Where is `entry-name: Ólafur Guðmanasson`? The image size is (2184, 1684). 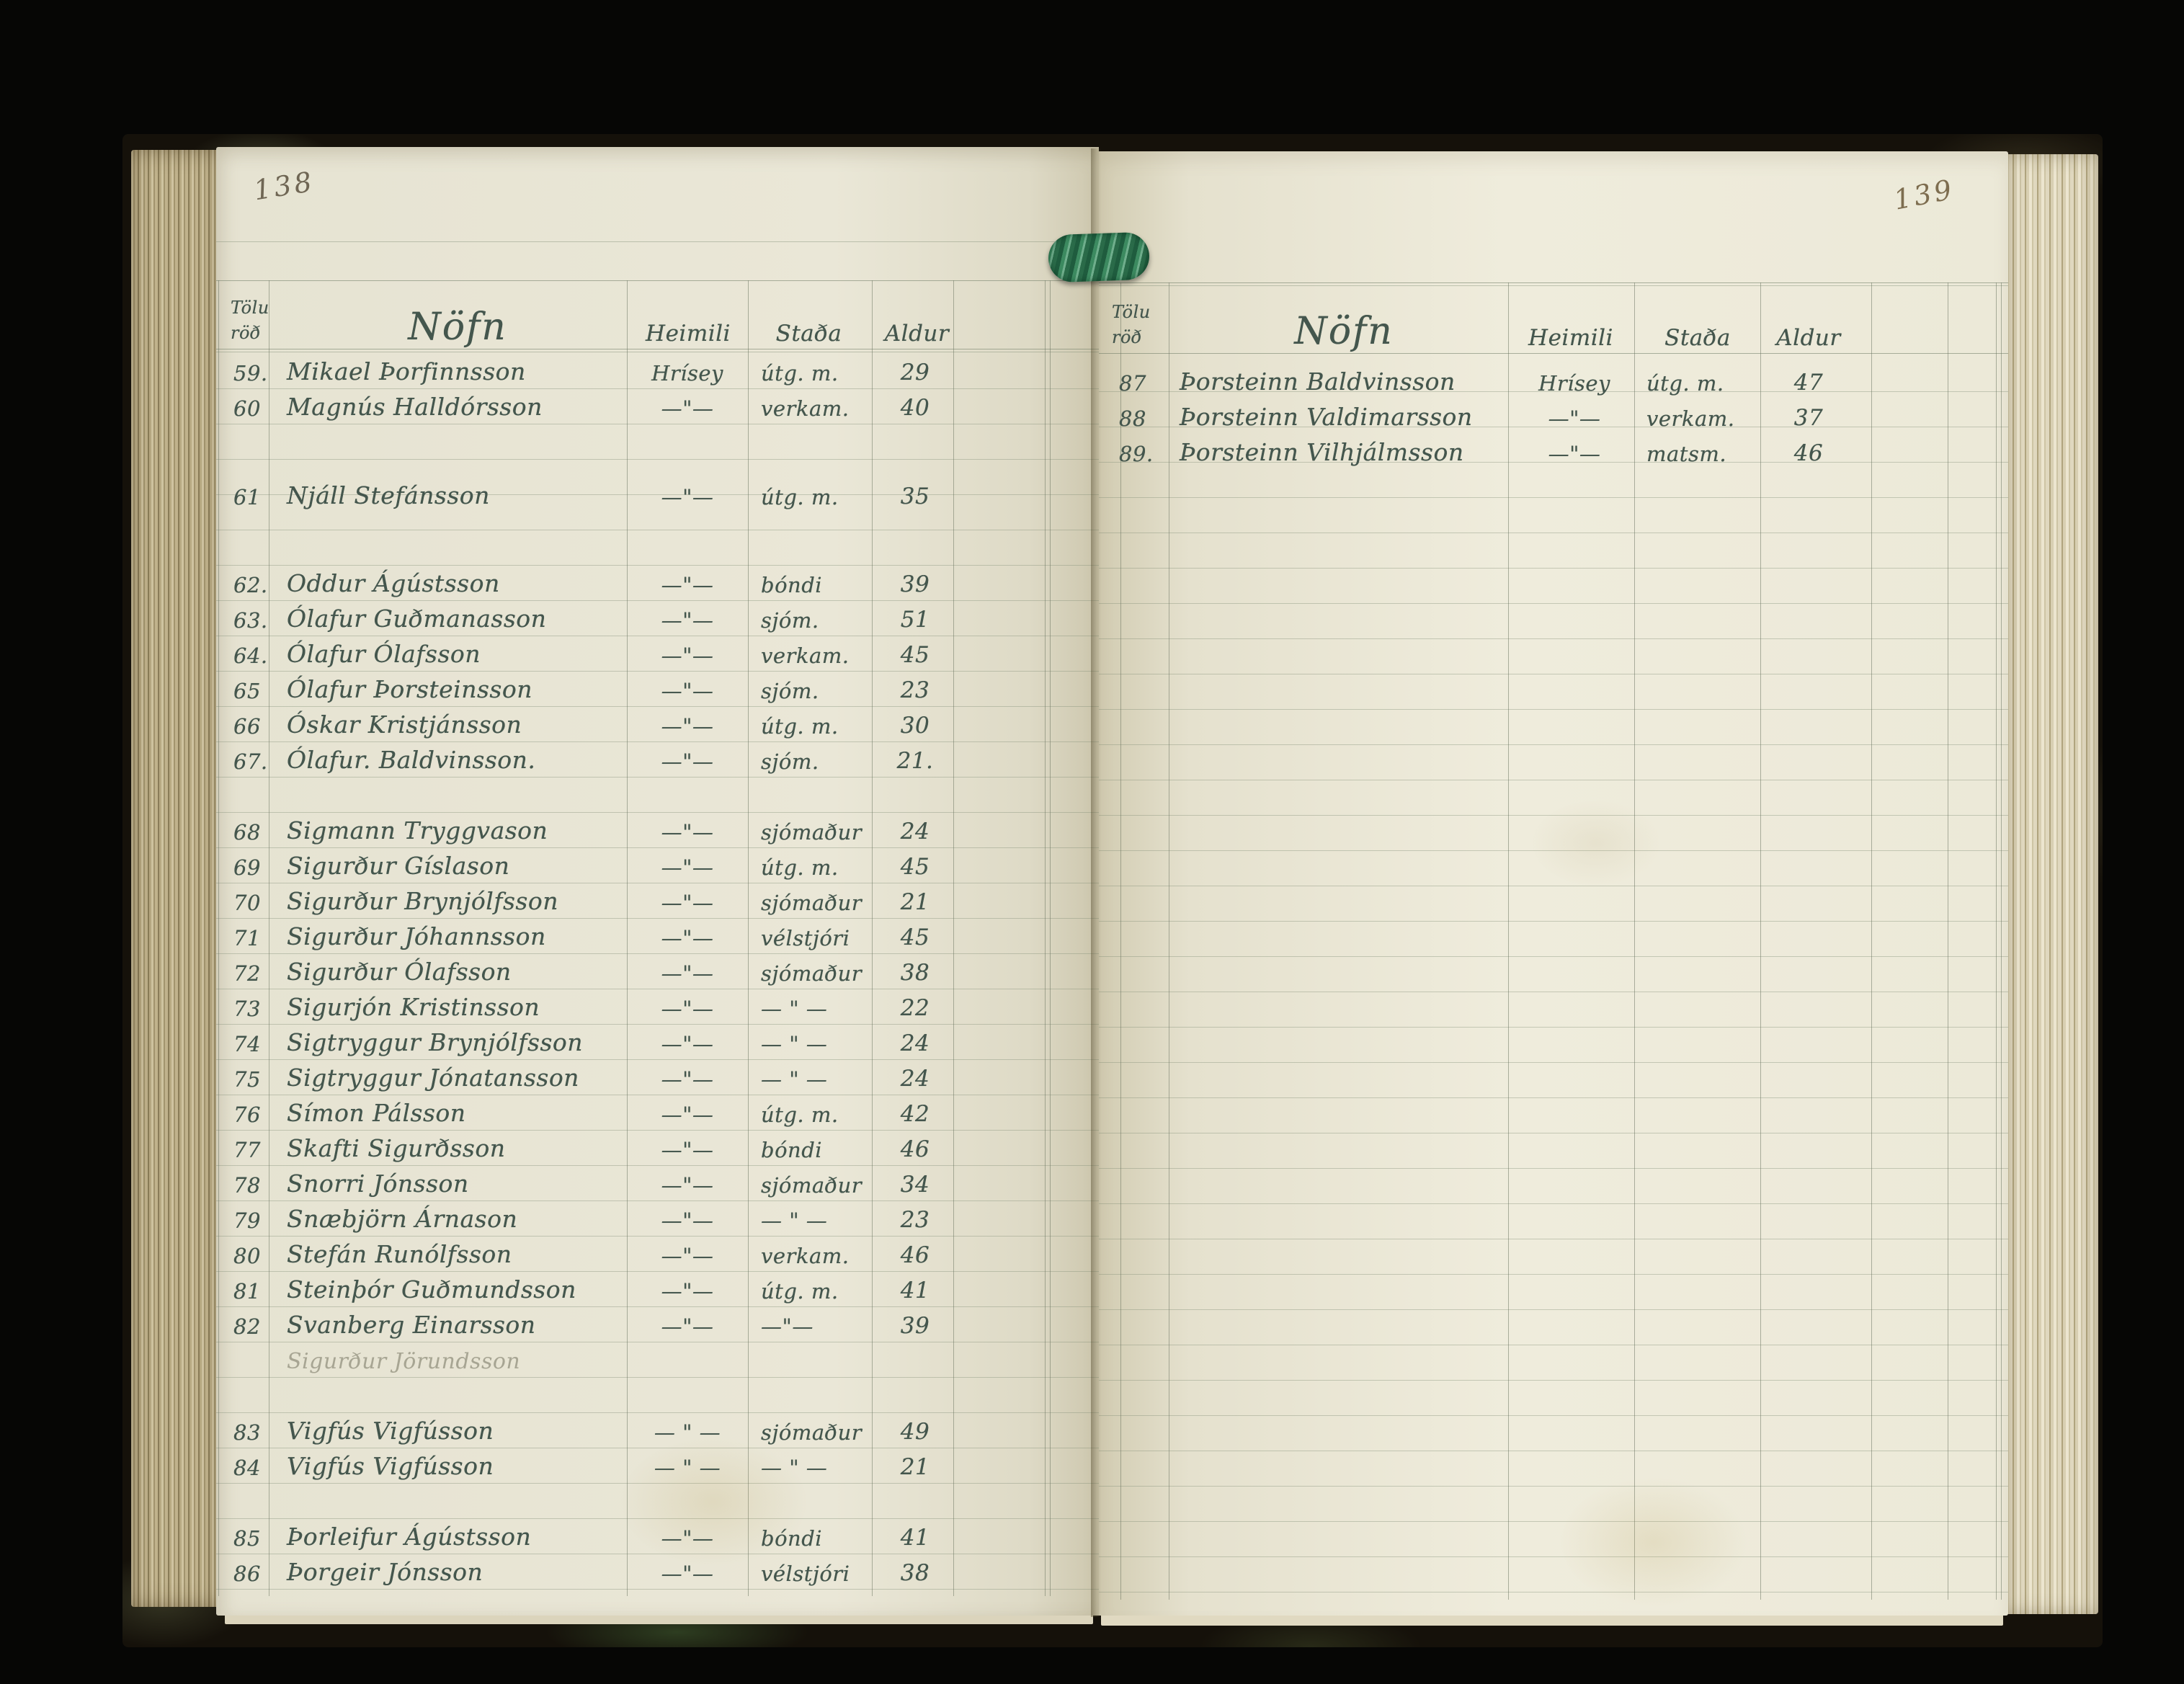
entry-name: Ólafur Guðmanasson is located at coordinates (417, 619).